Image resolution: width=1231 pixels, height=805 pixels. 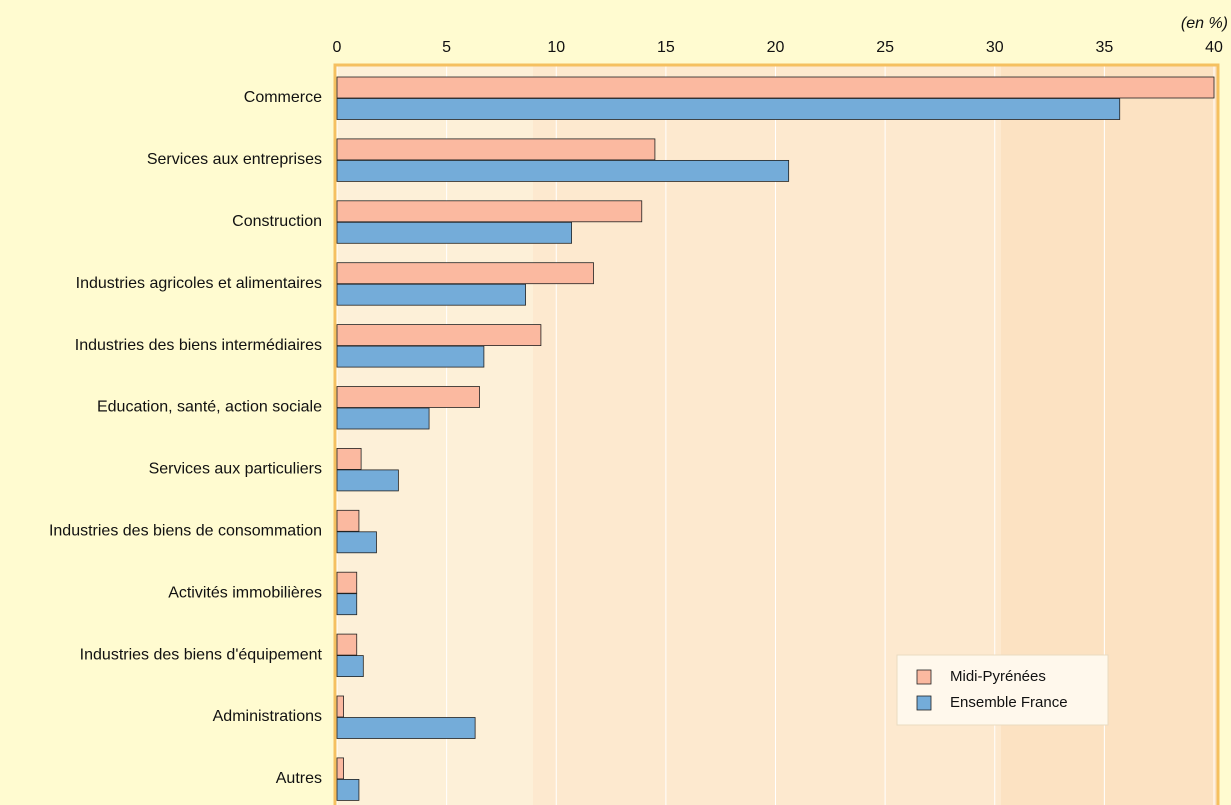 What do you see at coordinates (434, 435) in the screenshot?
I see `band` at bounding box center [434, 435].